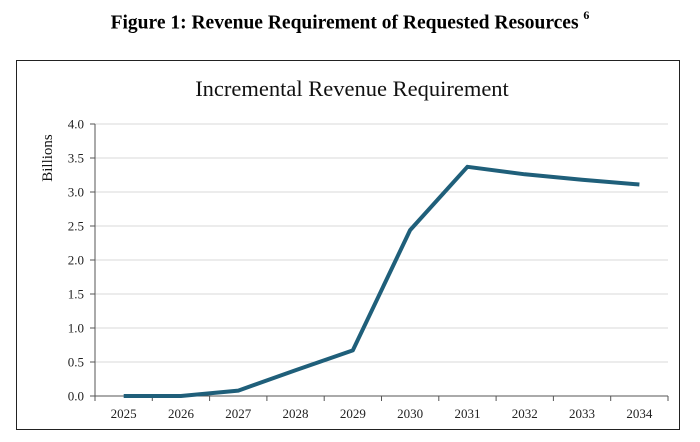 The image size is (700, 442). What do you see at coordinates (76, 328) in the screenshot?
I see `y-tick-label: 1.0` at bounding box center [76, 328].